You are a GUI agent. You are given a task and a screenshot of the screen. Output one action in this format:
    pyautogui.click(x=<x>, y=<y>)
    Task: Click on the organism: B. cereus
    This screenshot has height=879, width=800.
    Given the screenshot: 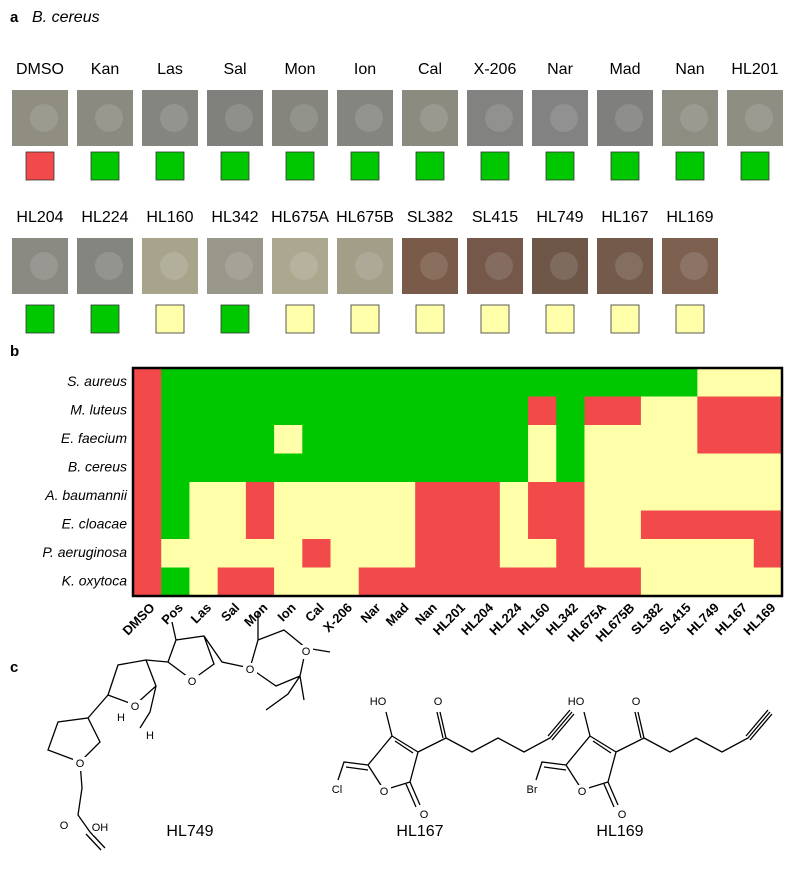 What is the action you would take?
    pyautogui.click(x=66, y=17)
    